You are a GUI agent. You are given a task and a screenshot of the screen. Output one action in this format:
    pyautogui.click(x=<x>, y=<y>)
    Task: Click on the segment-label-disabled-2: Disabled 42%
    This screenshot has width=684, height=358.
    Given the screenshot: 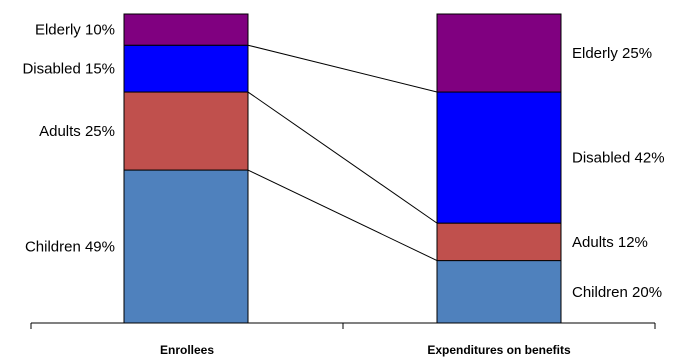 What is the action you would take?
    pyautogui.click(x=618, y=158)
    